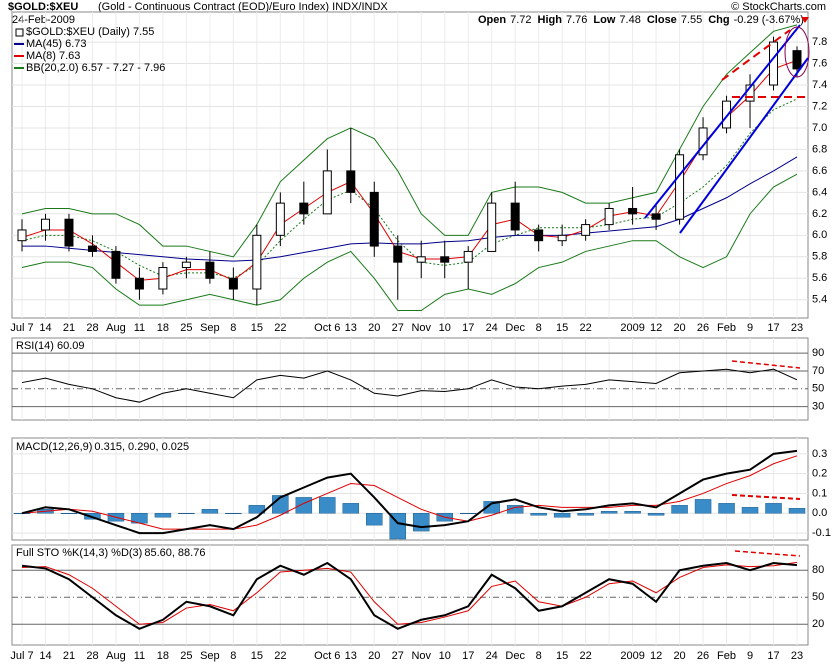  What do you see at coordinates (492, 656) in the screenshot?
I see `x-tick-label: 24` at bounding box center [492, 656].